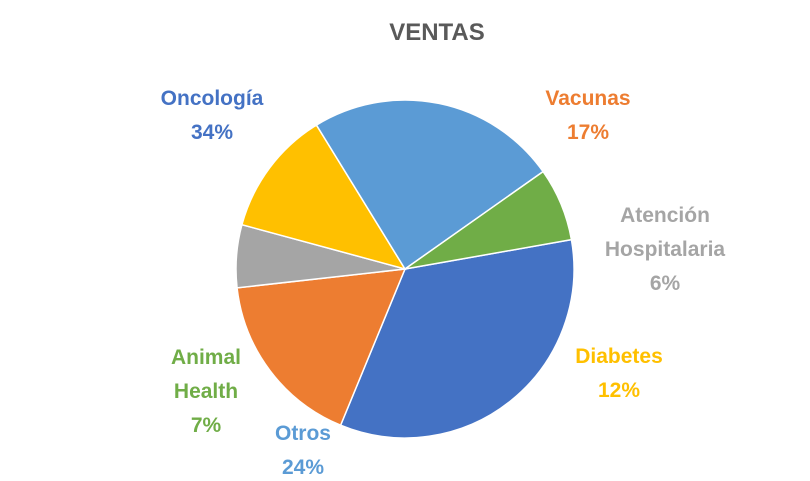  Describe the element at coordinates (488, 220) in the screenshot. I see `pie-slice-animal-health` at that location.